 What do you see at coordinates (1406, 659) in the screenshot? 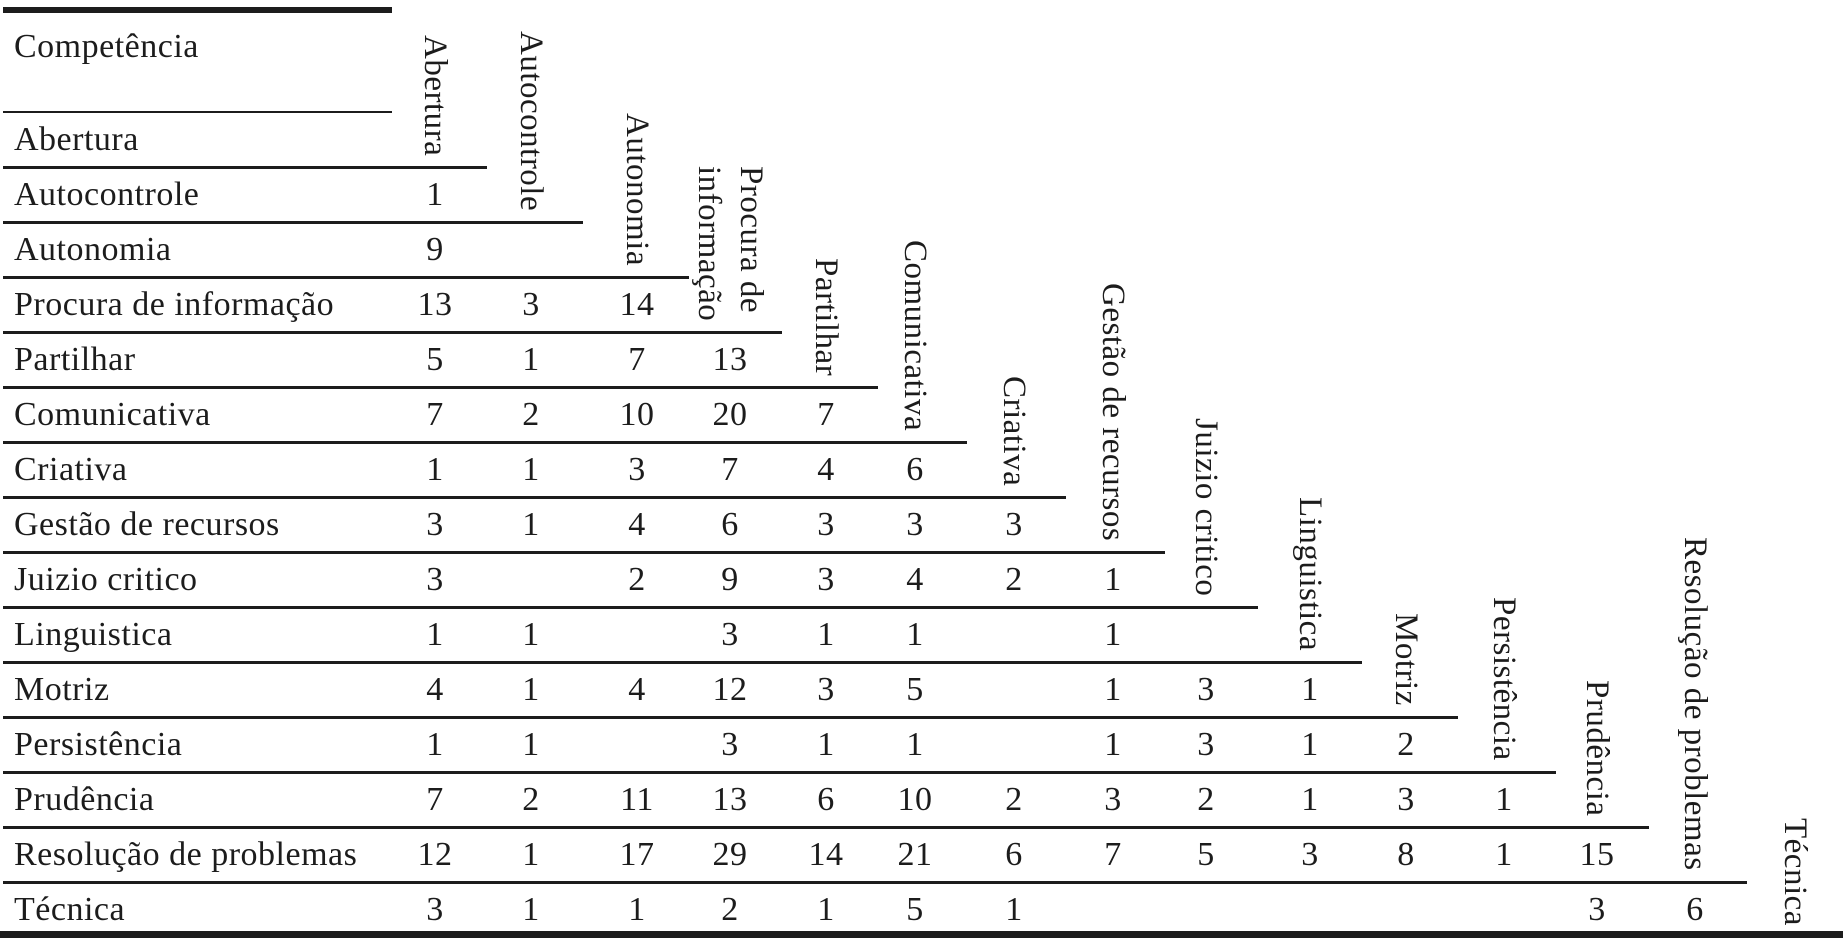
I see `column-header-motriz: Motriz` at bounding box center [1406, 659].